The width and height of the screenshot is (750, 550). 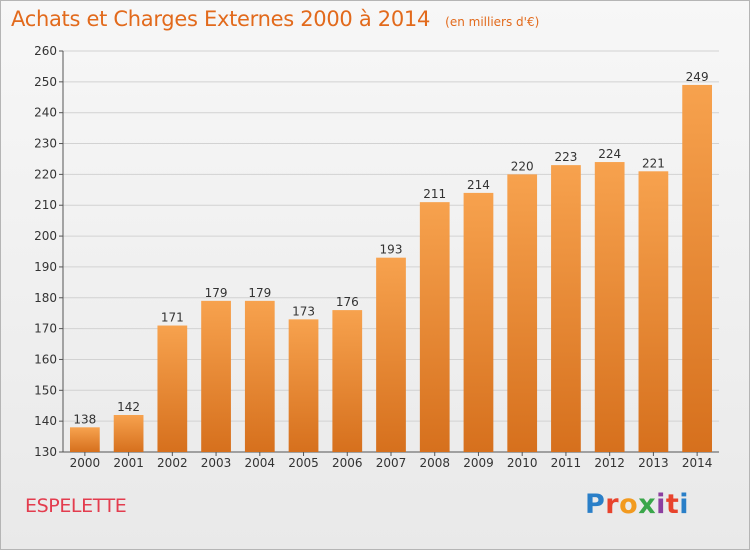 What do you see at coordinates (259, 376) in the screenshot?
I see `bar-2004` at bounding box center [259, 376].